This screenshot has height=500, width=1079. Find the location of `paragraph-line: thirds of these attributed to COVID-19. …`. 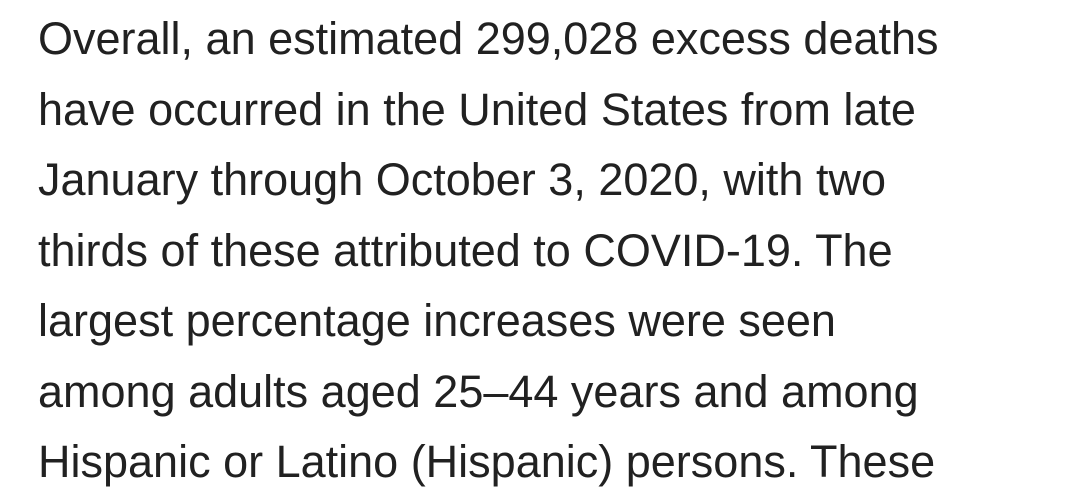

paragraph-line: thirds of these attributed to COVID-19. … is located at coordinates (465, 250).